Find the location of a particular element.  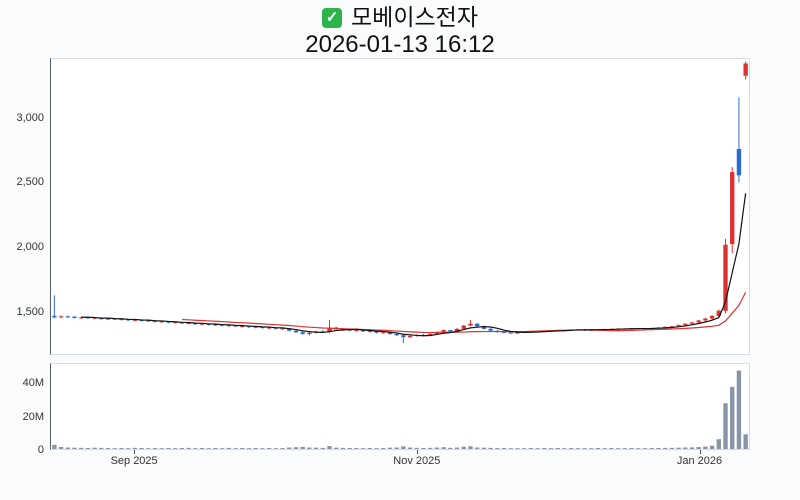

price-tick-label: 1,500 is located at coordinates (30, 311).